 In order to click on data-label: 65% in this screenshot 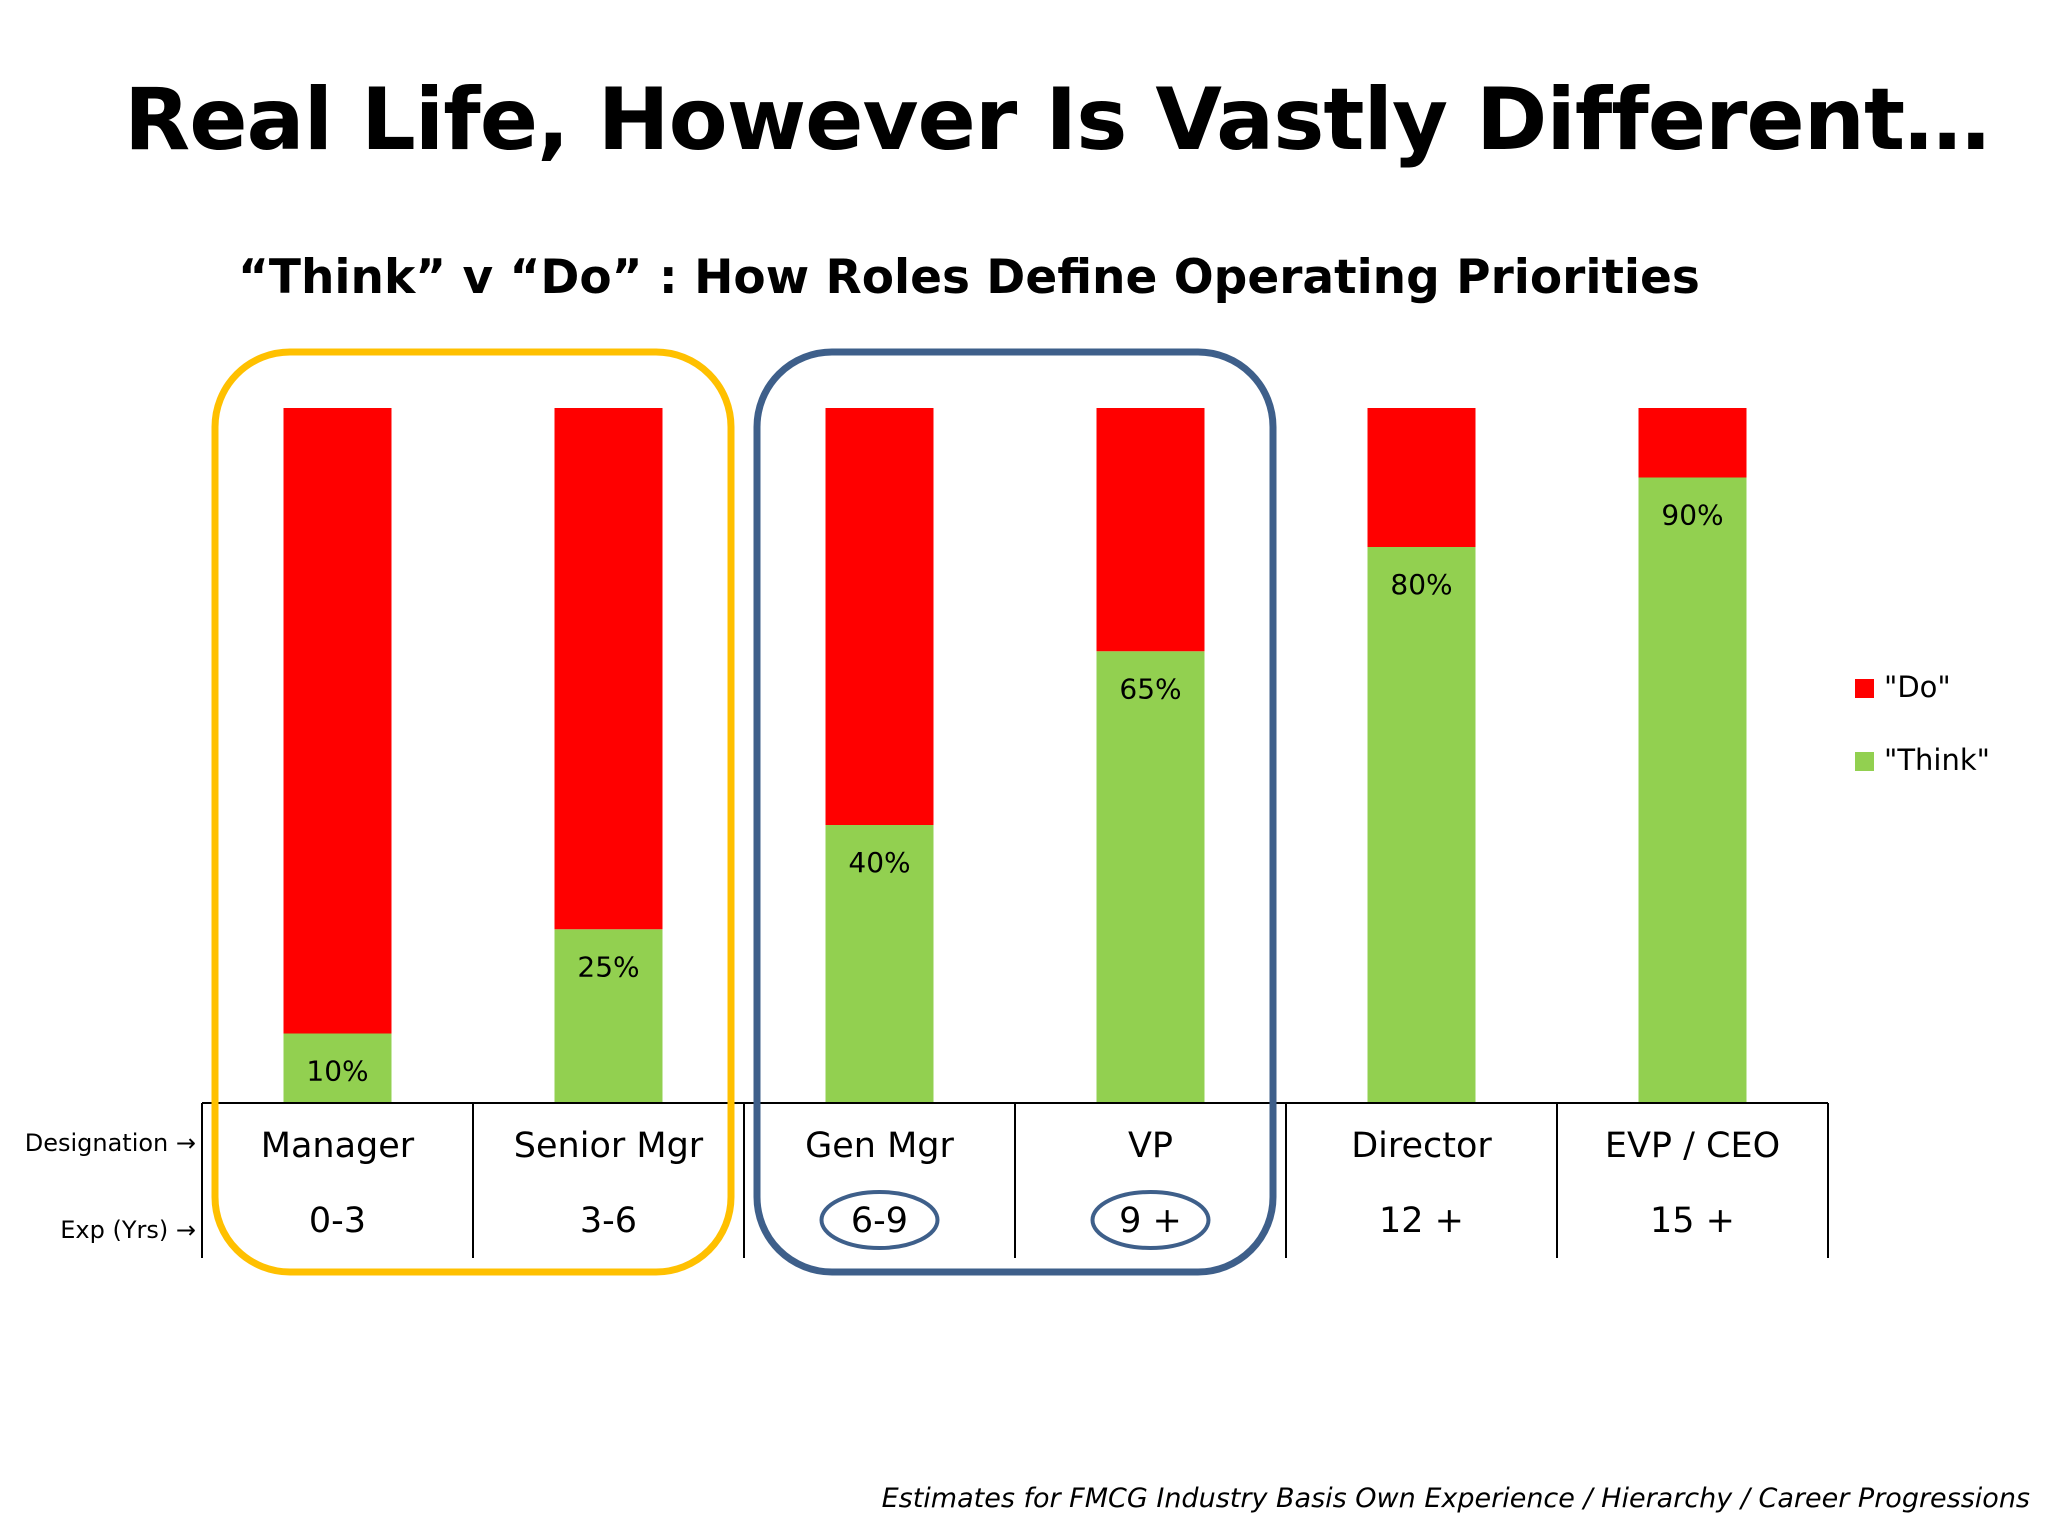, I will do `click(1150, 688)`.